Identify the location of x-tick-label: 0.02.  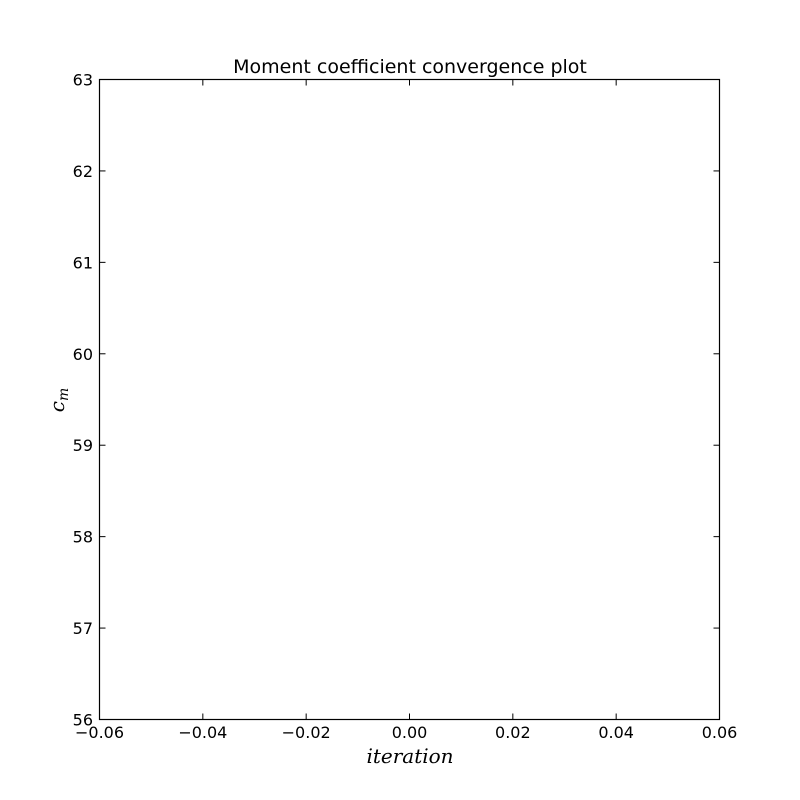
(513, 732).